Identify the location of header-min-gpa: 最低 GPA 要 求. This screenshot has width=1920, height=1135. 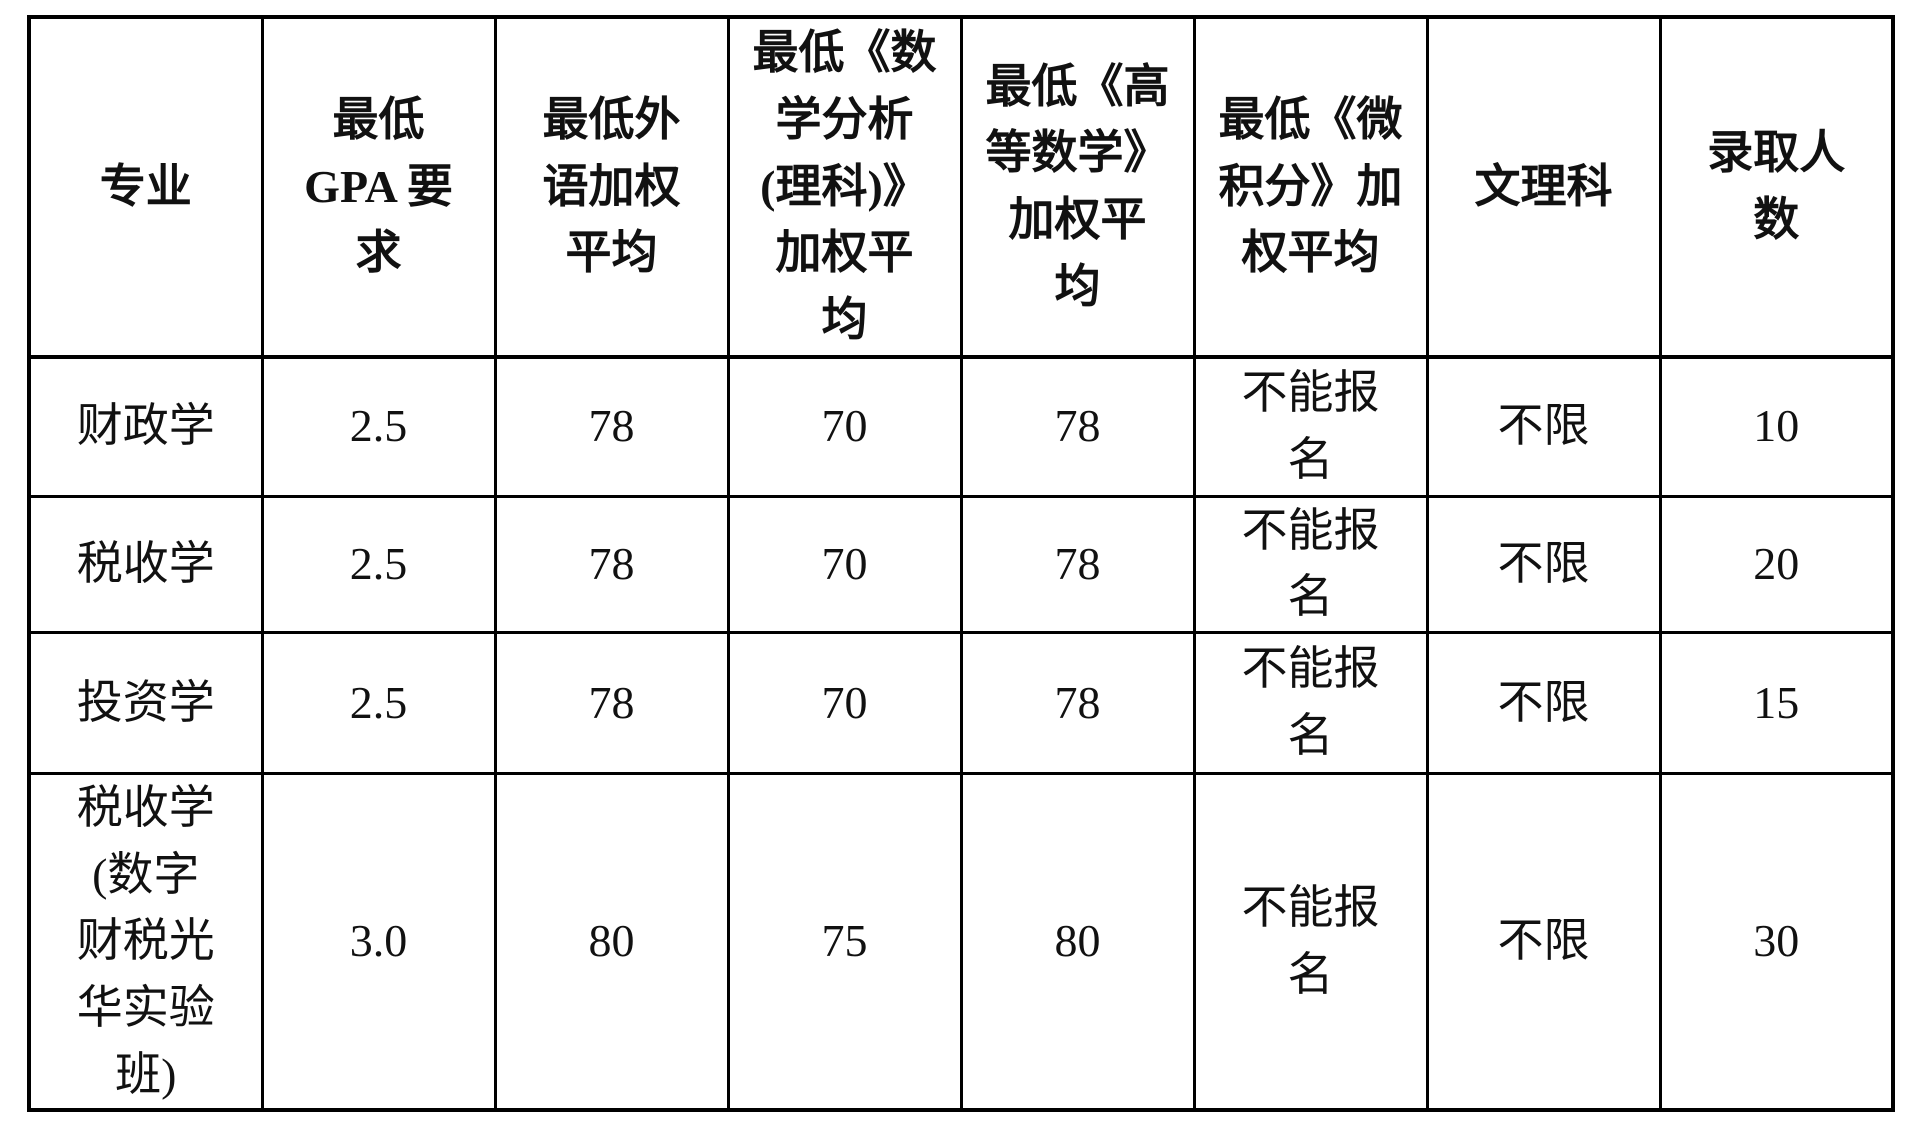
(378, 187).